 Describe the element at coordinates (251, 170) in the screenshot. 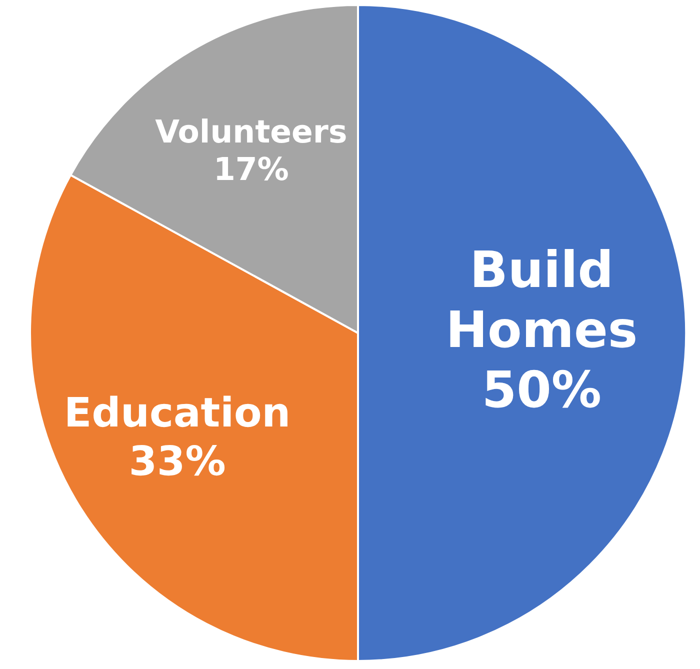

I see `data-label: 17%` at that location.